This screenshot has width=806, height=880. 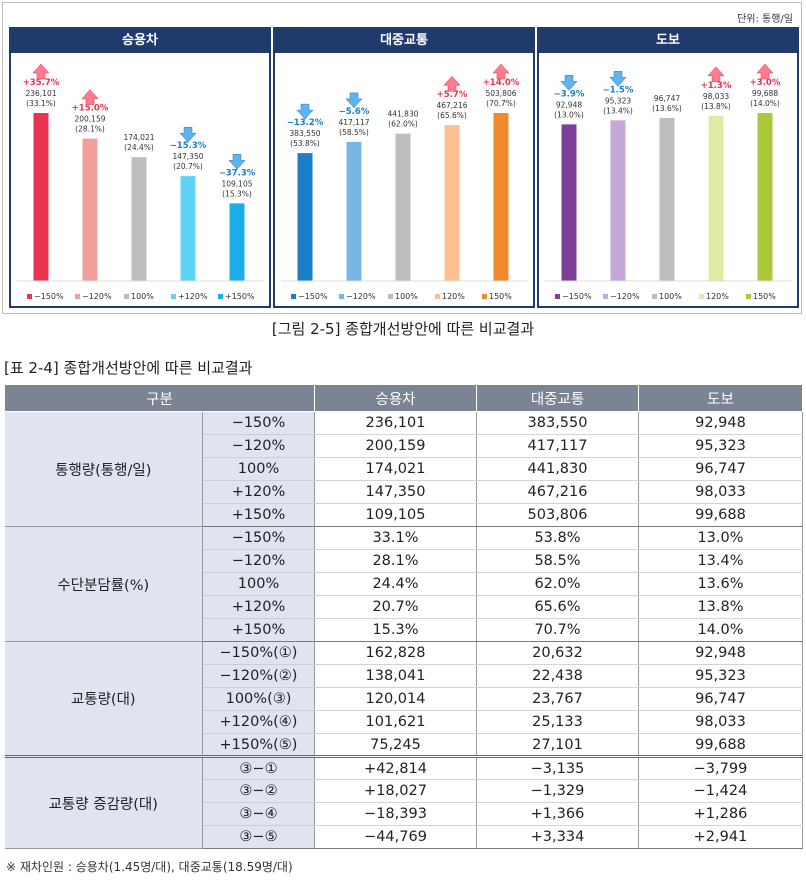 What do you see at coordinates (557, 561) in the screenshot?
I see `cell-transit: 58.5%` at bounding box center [557, 561].